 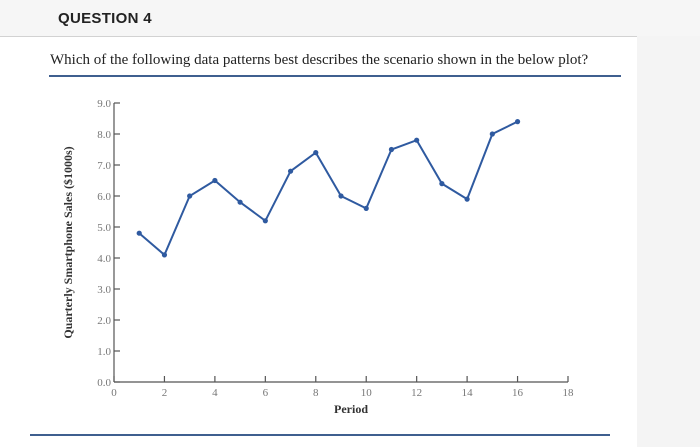 I want to click on x-tick-label: 18, so click(x=569, y=393).